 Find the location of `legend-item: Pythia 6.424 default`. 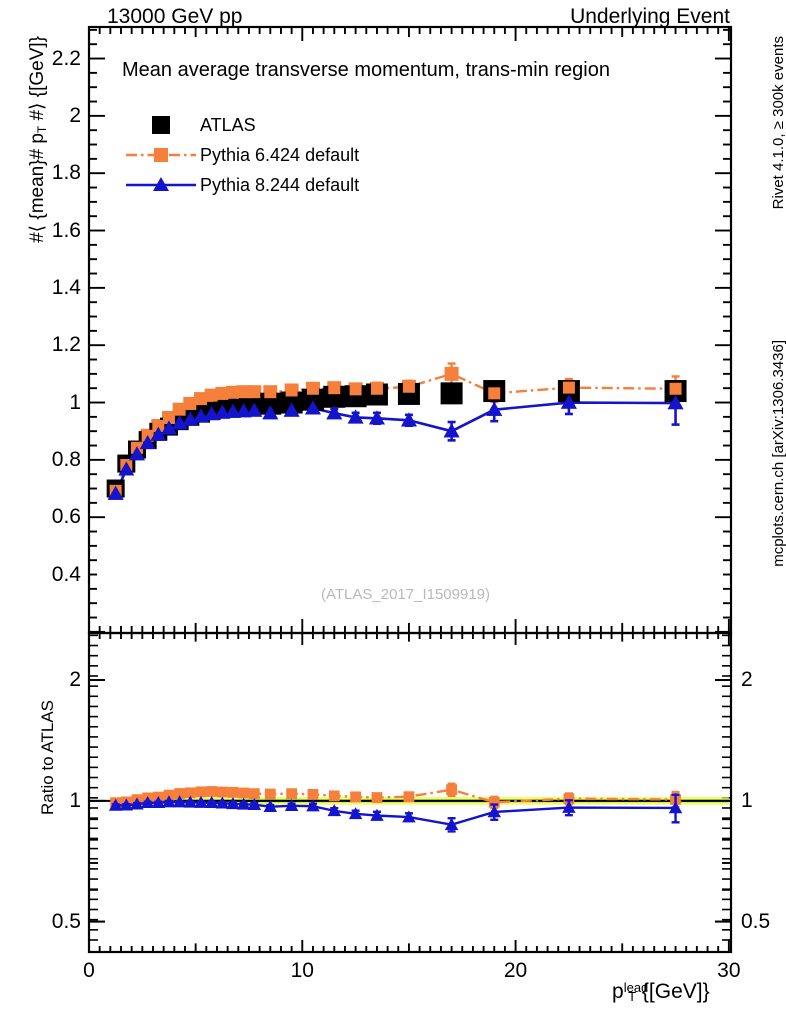

legend-item: Pythia 6.424 default is located at coordinates (240, 155).